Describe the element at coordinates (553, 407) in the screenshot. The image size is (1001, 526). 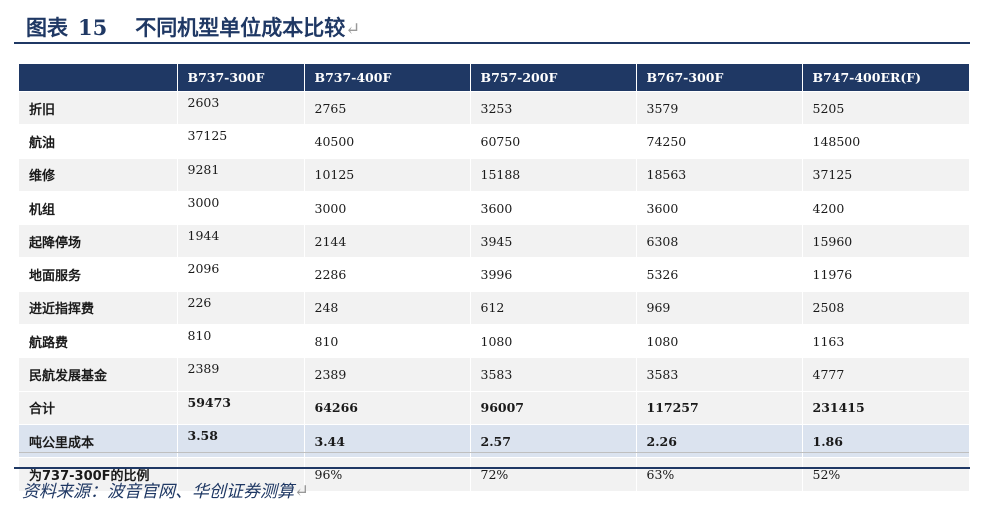
I see `table-cell: 96007` at that location.